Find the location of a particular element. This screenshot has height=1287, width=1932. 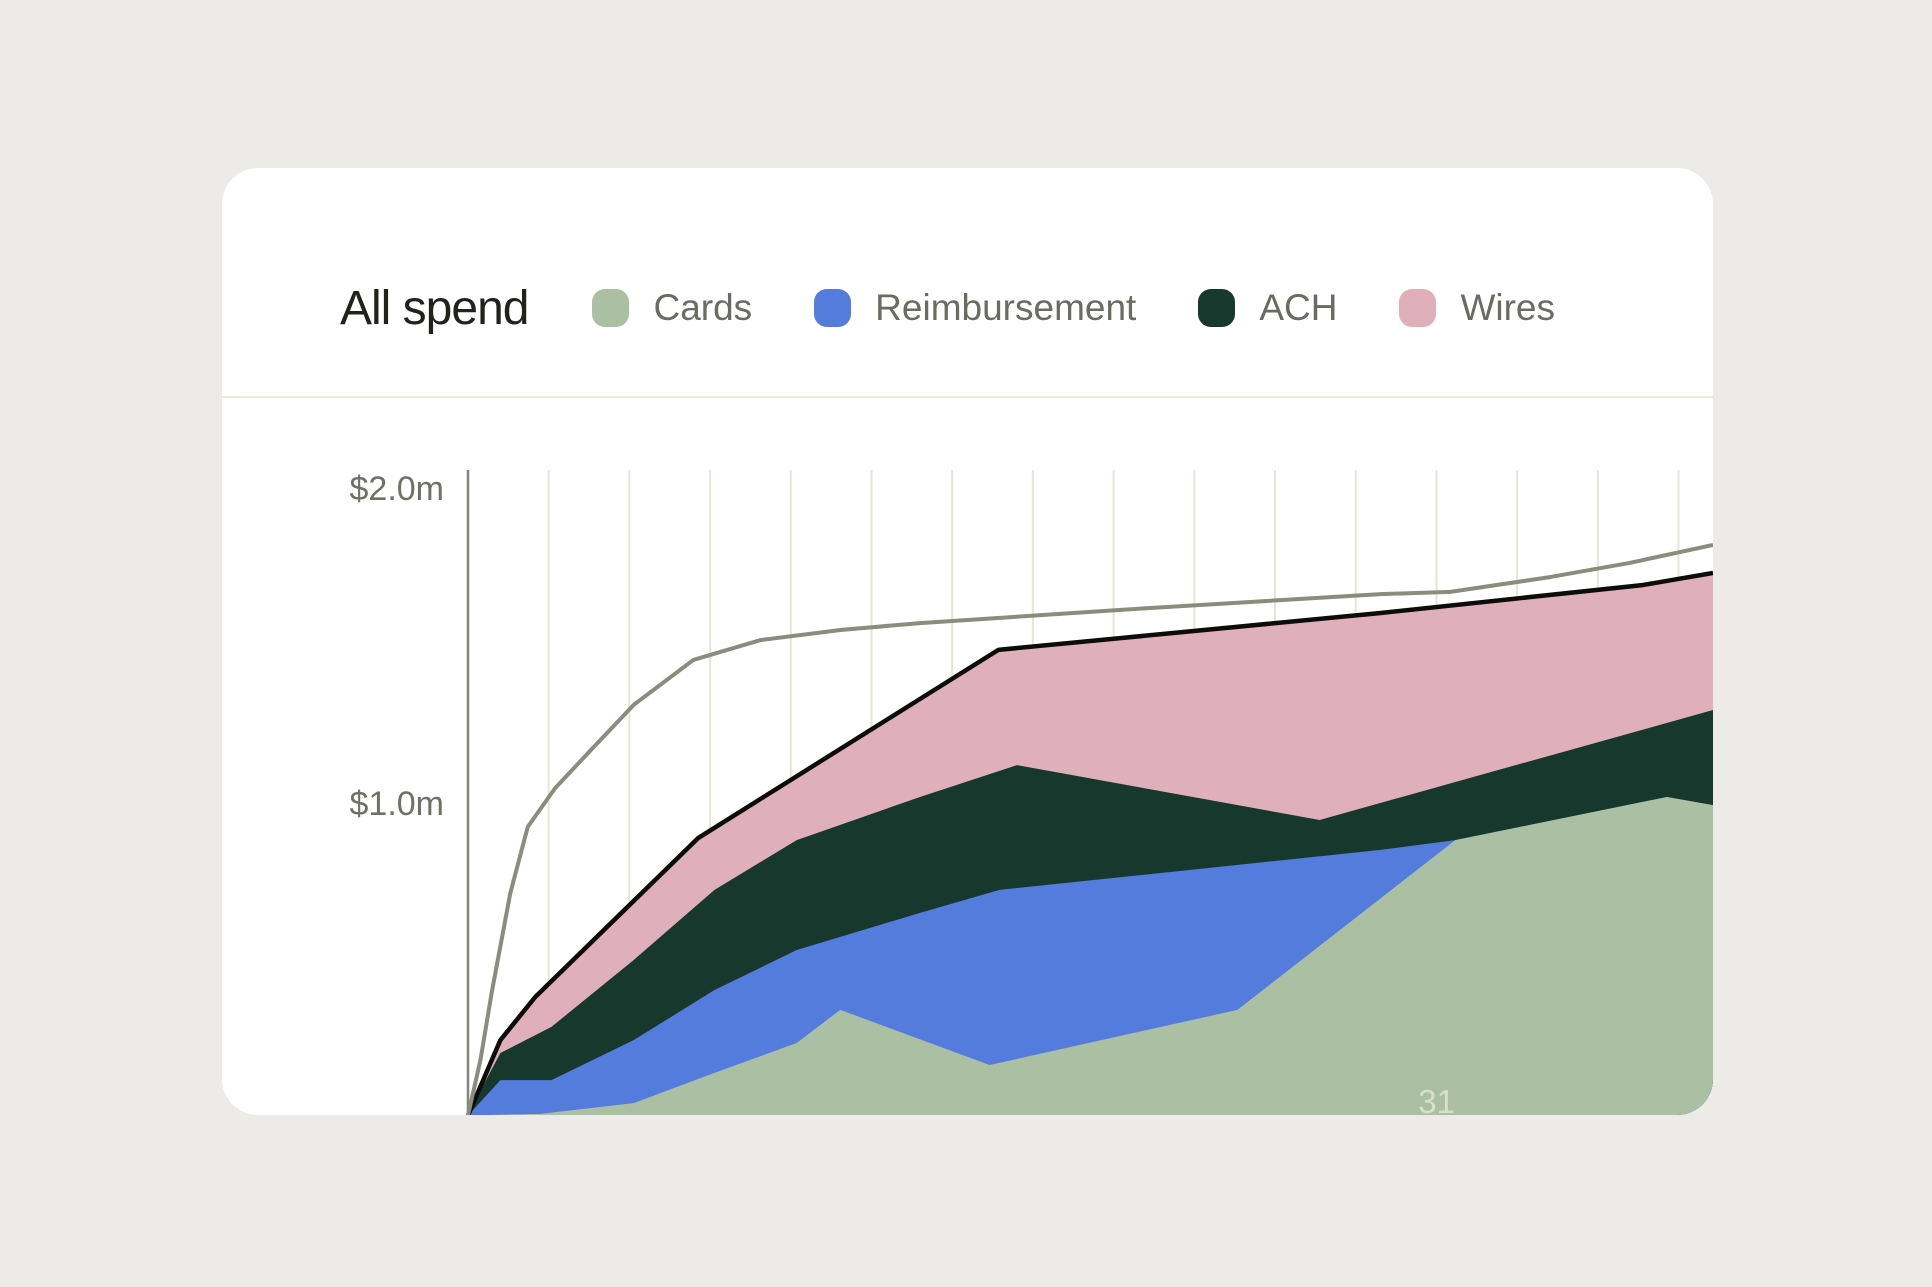

reimbursement-swatch-icon is located at coordinates (833, 308).